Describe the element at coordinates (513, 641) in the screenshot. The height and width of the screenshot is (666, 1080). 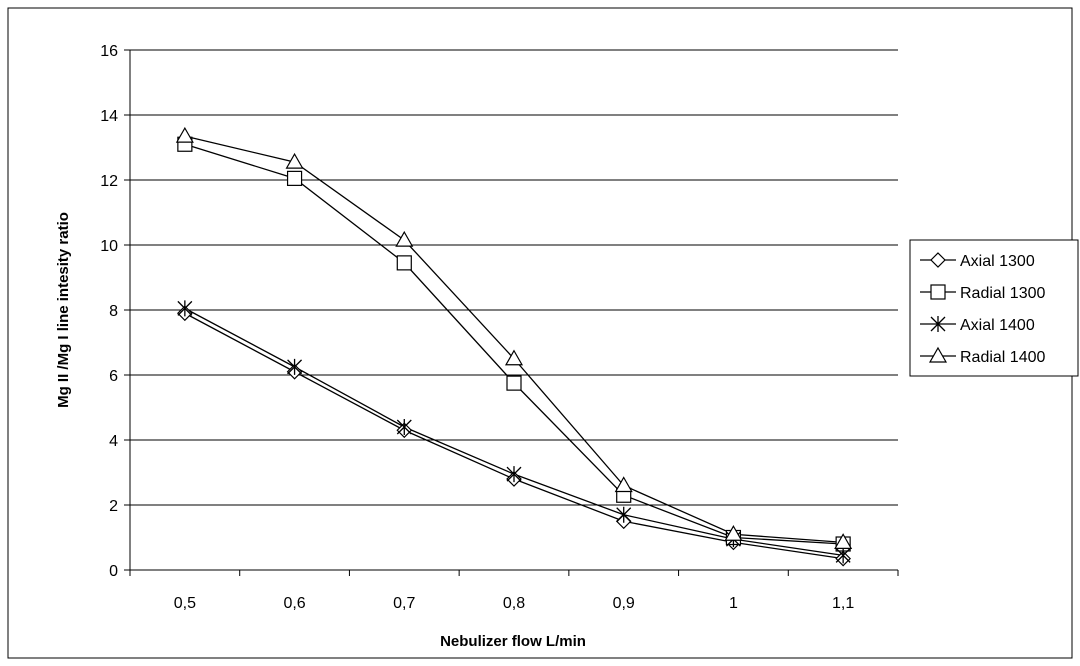
I see `x-axis-label: Nebulizer flow L/min` at that location.